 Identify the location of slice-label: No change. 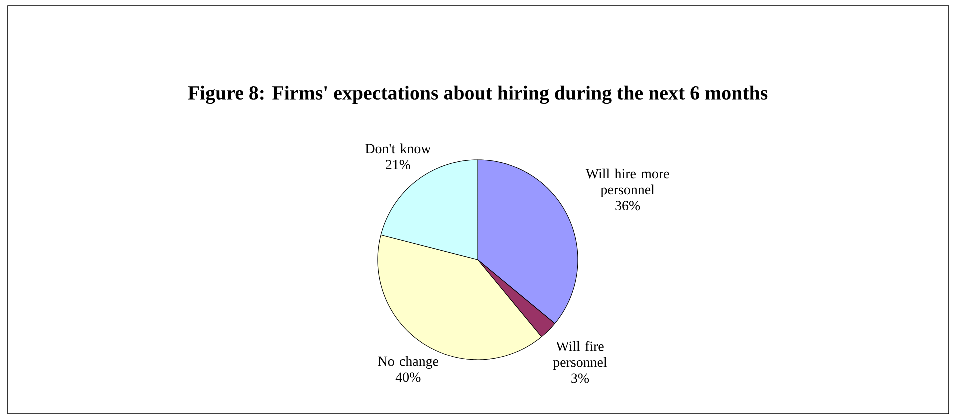
(408, 363).